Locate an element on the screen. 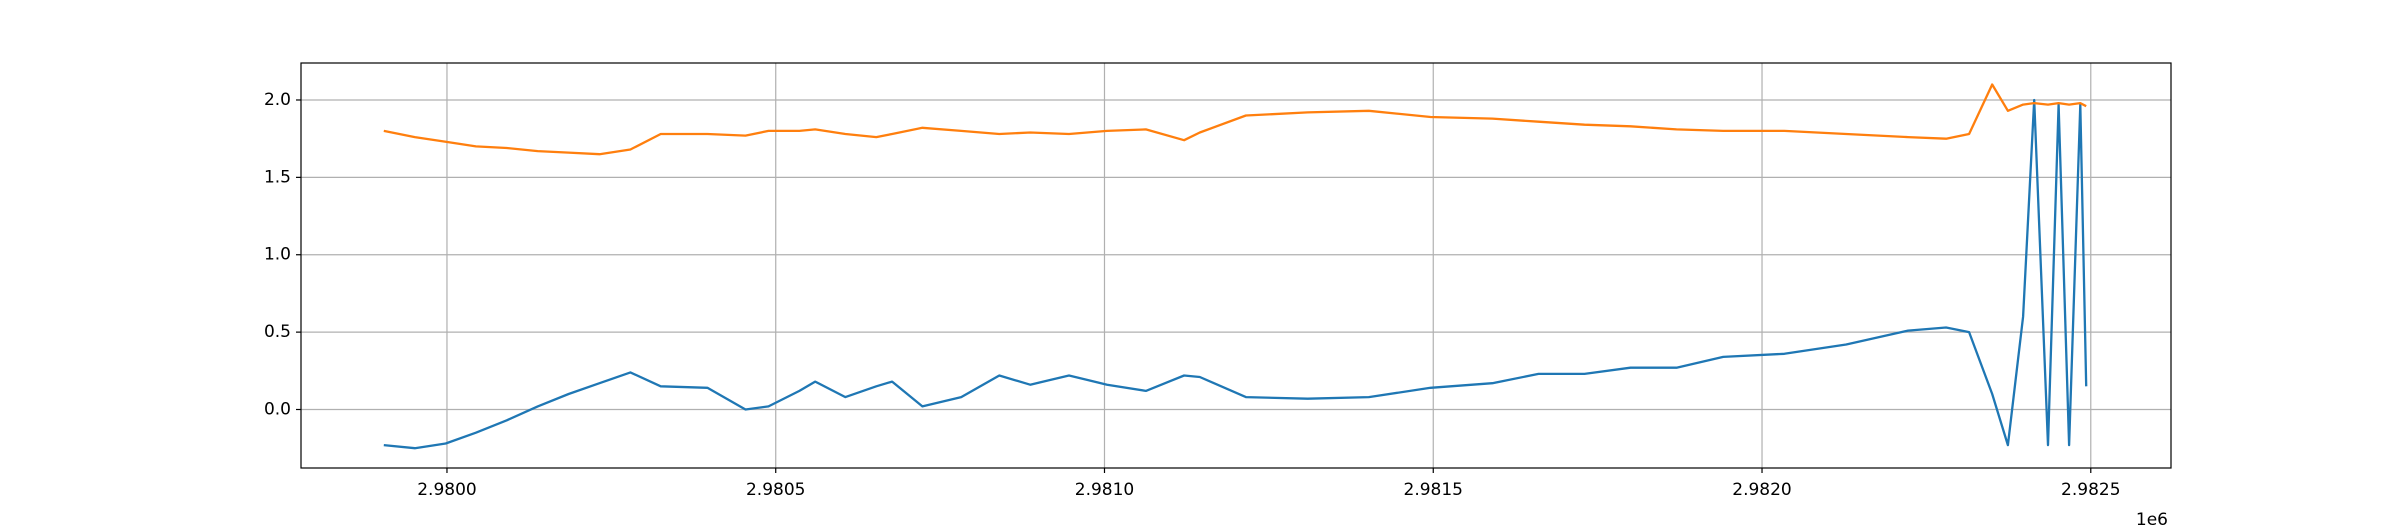  x-tick-label: 2.9815 is located at coordinates (1433, 490).